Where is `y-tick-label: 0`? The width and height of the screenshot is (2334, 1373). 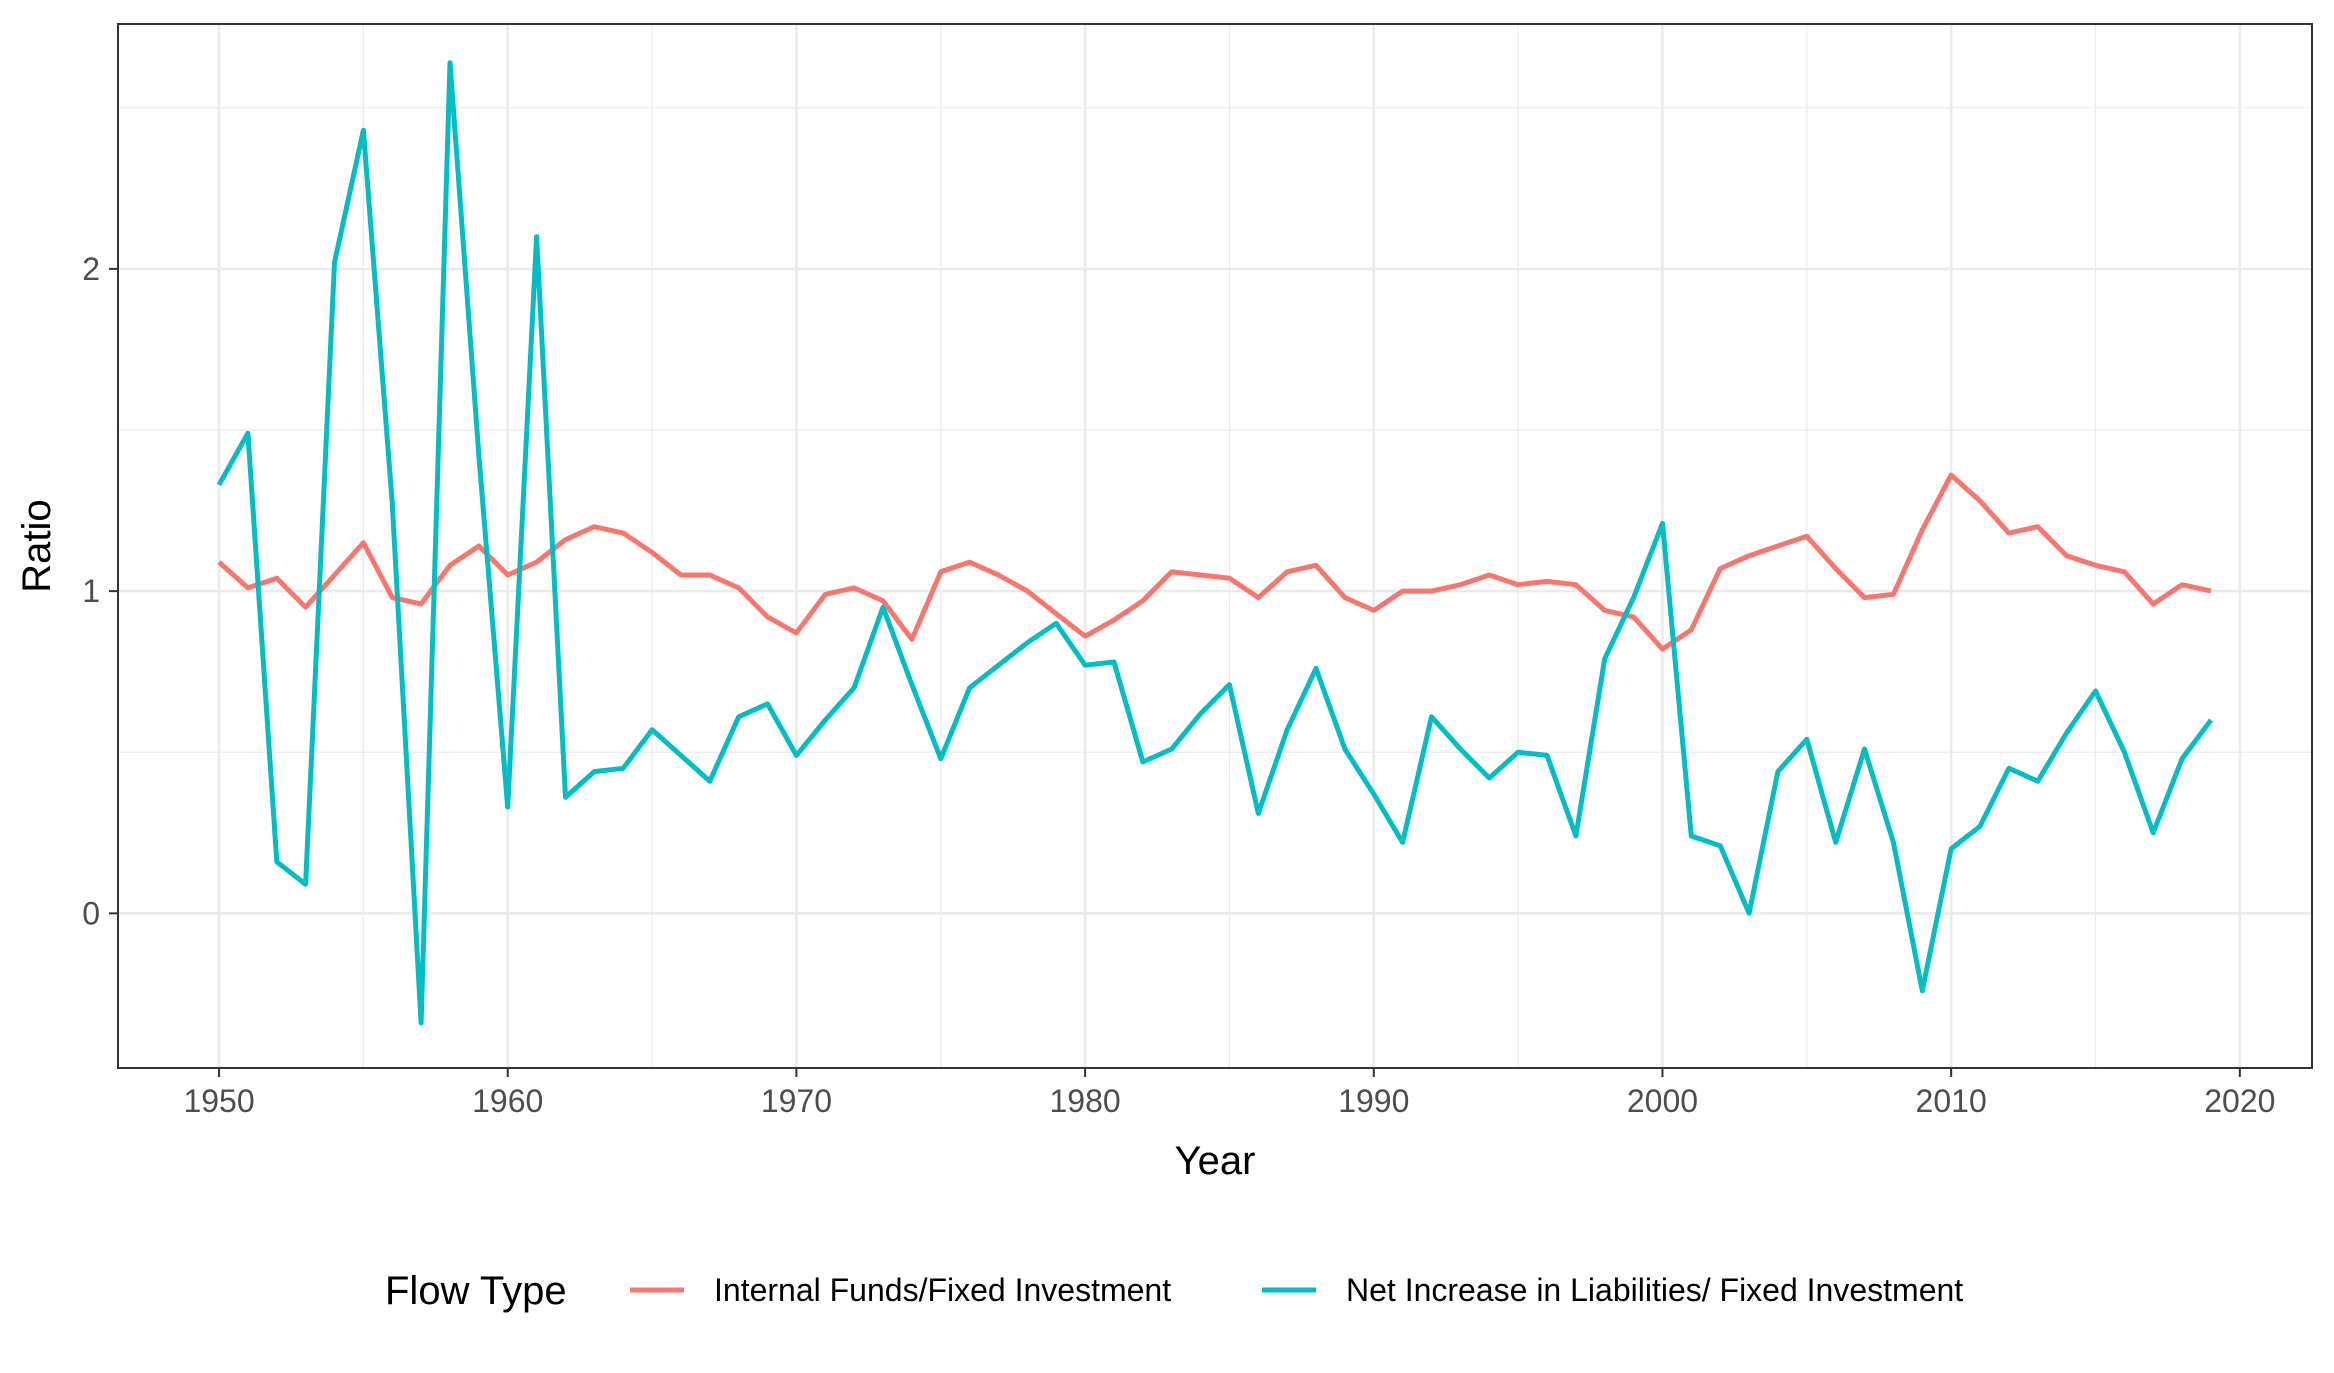 y-tick-label: 0 is located at coordinates (91, 913).